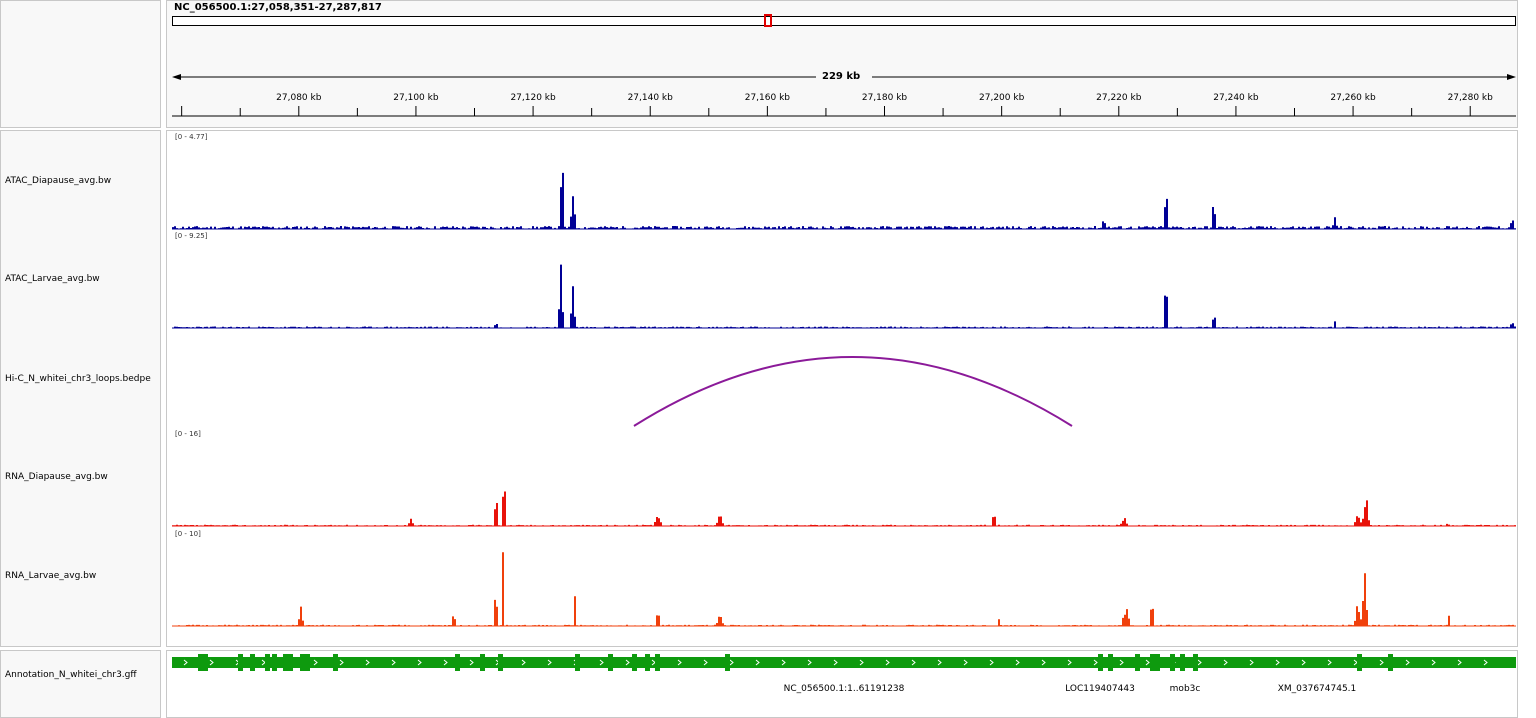 This screenshot has height=718, width=1536. I want to click on track-name-hic-loops: Hi-C_N_whitei_chr3_loops.bedpe, so click(78, 379).